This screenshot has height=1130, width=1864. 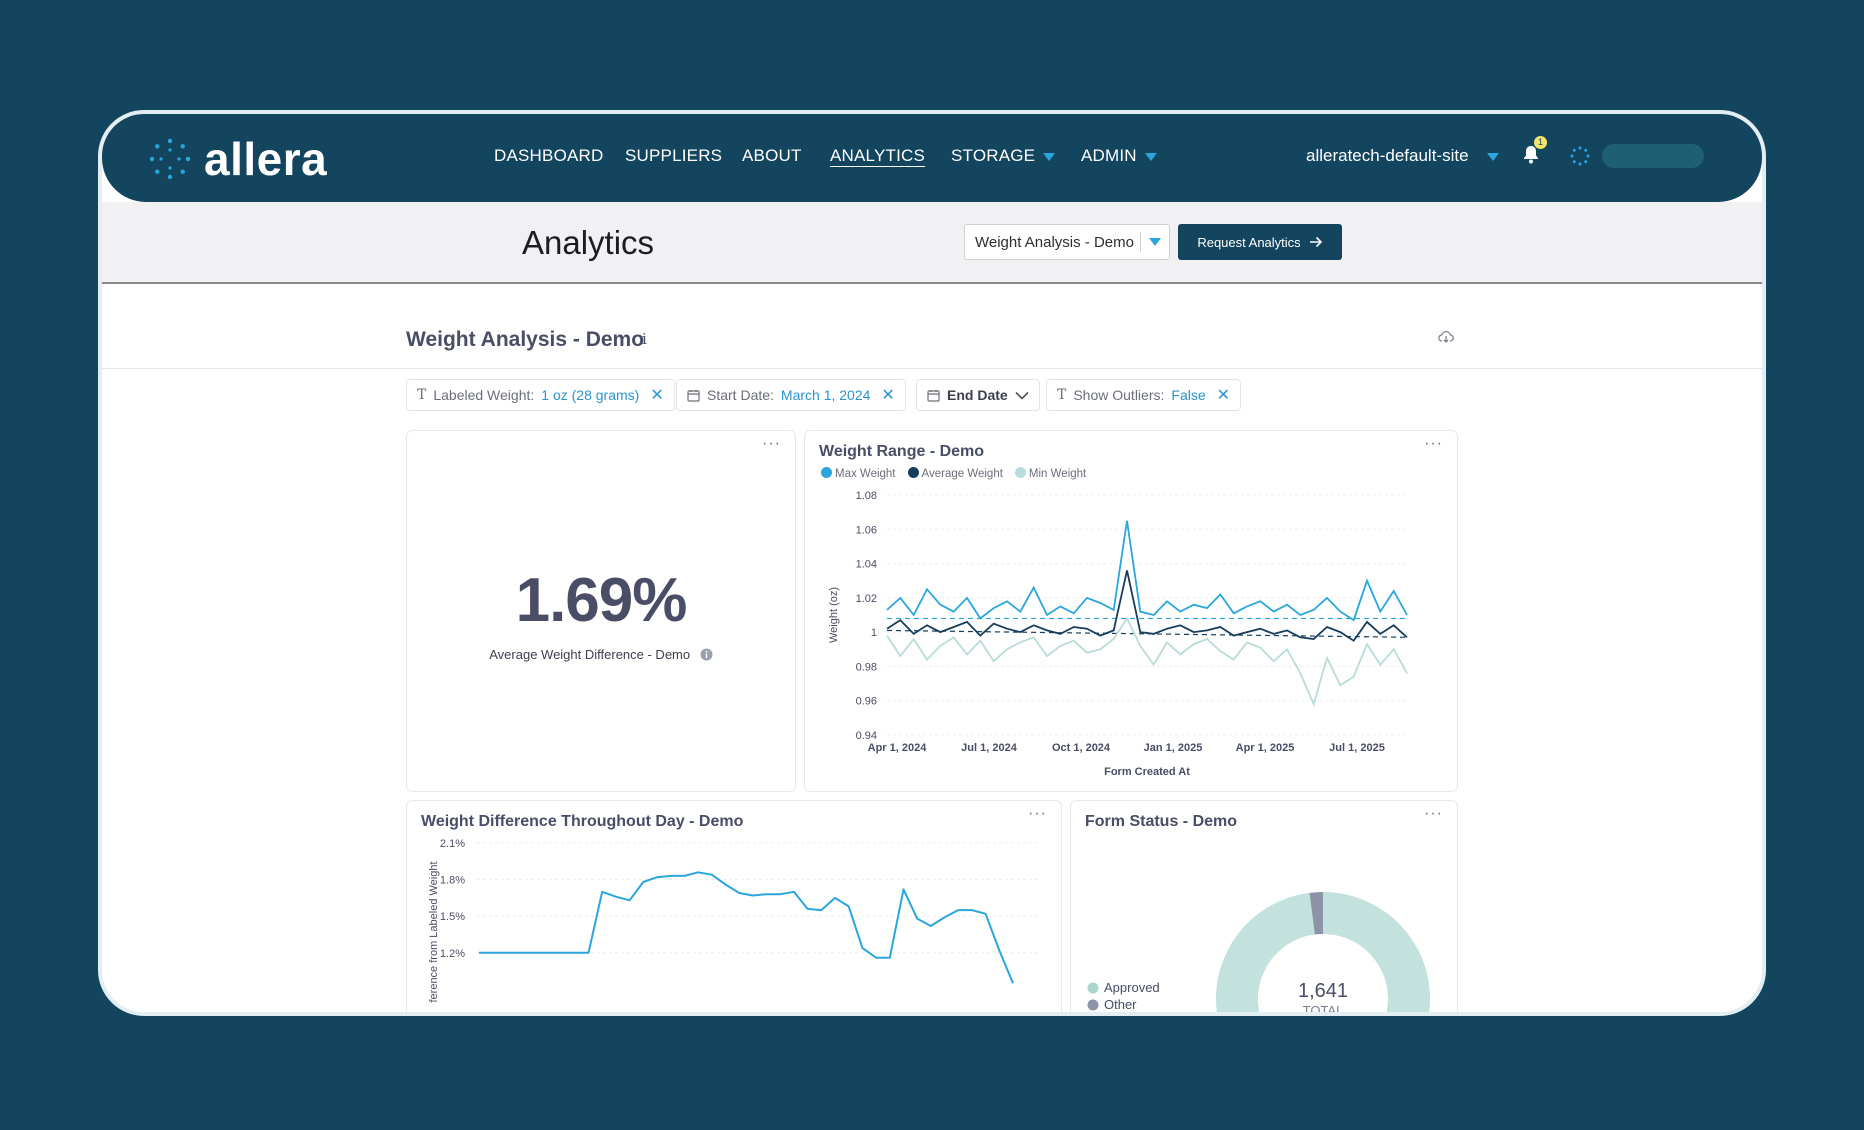 I want to click on download-icon, so click(x=1446, y=337).